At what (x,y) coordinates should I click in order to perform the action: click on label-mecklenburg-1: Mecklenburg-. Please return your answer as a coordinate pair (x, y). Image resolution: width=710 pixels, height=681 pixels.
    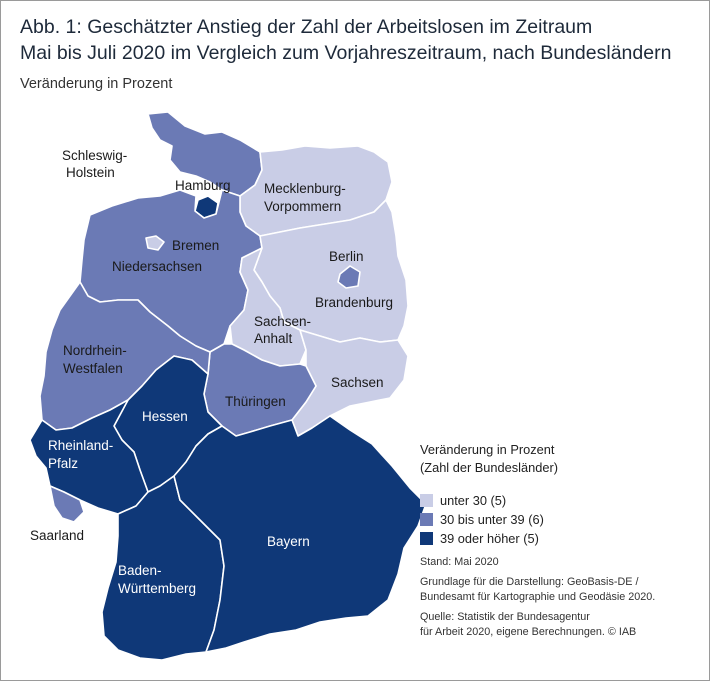
    Looking at the image, I should click on (305, 188).